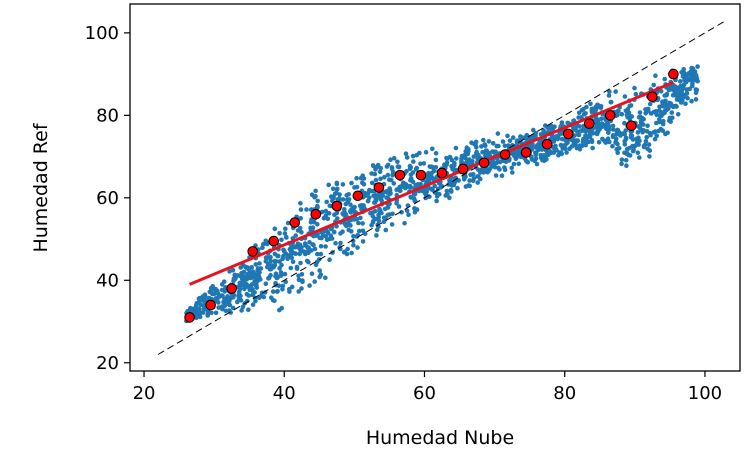 The image size is (750, 456). Describe the element at coordinates (284, 393) in the screenshot. I see `x-tick-label: 40` at that location.